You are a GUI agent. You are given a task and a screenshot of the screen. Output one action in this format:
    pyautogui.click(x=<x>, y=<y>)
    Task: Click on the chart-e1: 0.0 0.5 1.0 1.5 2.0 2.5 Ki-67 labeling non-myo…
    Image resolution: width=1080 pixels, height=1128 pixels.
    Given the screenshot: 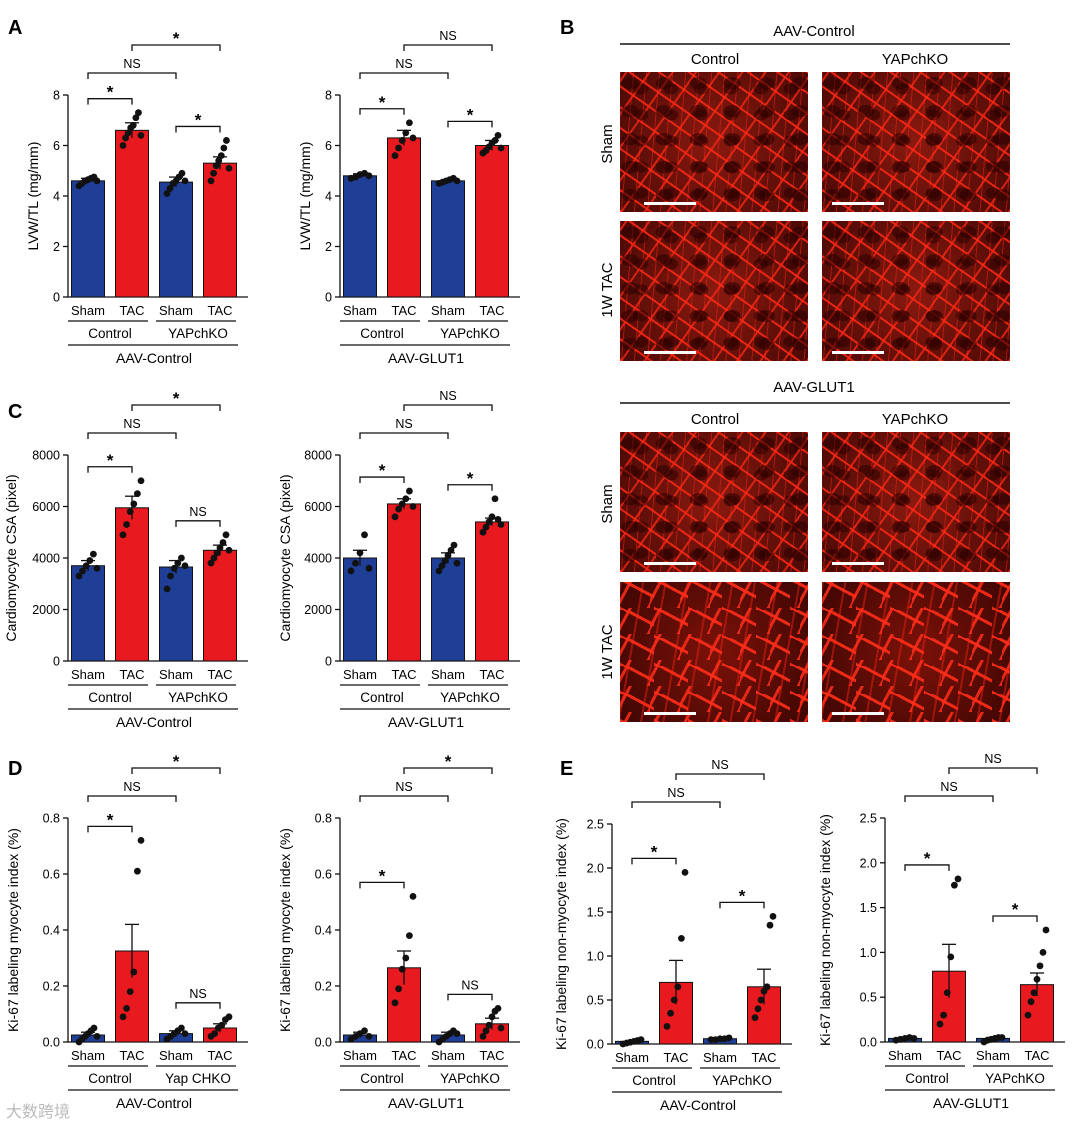 What is the action you would take?
    pyautogui.click(x=672, y=935)
    